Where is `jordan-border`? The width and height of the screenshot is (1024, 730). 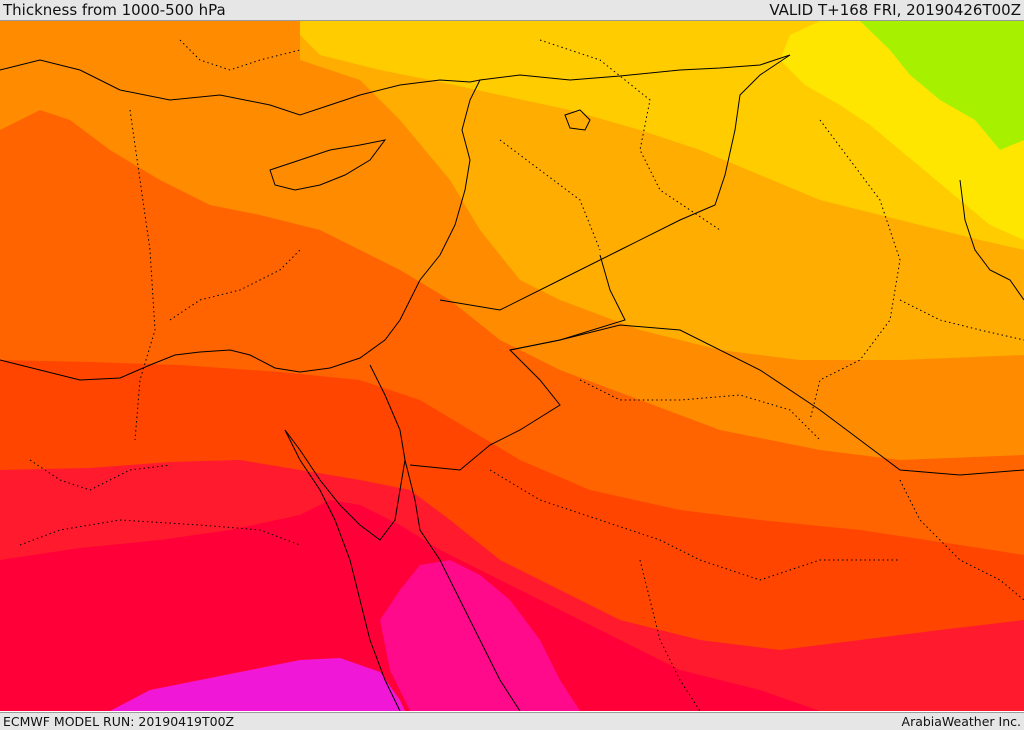 jordan-border is located at coordinates (517, 362).